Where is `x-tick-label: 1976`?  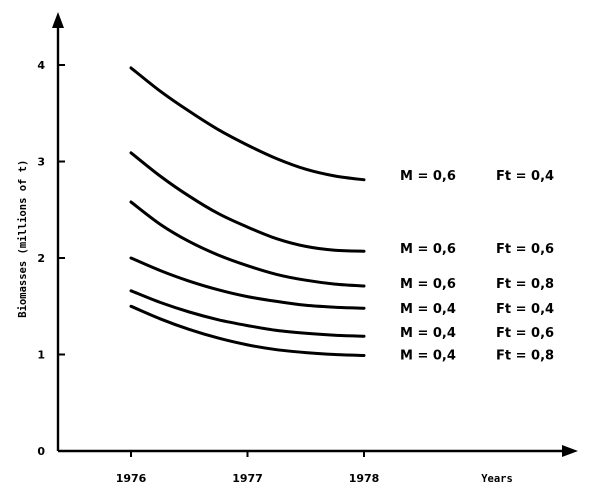
x-tick-label: 1976 is located at coordinates (131, 478).